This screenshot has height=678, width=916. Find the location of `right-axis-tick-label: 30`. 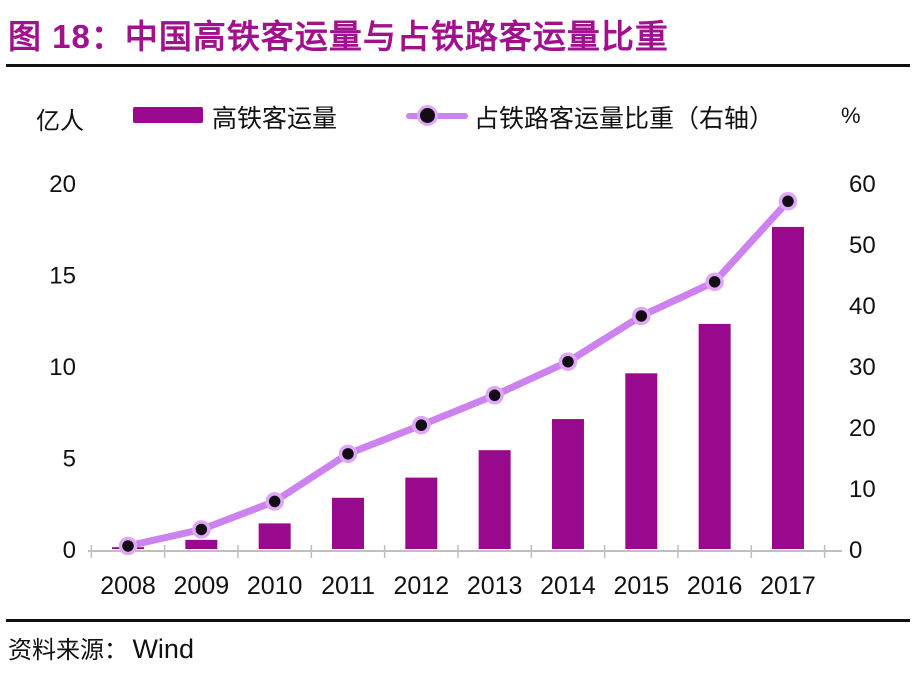

right-axis-tick-label: 30 is located at coordinates (862, 367).